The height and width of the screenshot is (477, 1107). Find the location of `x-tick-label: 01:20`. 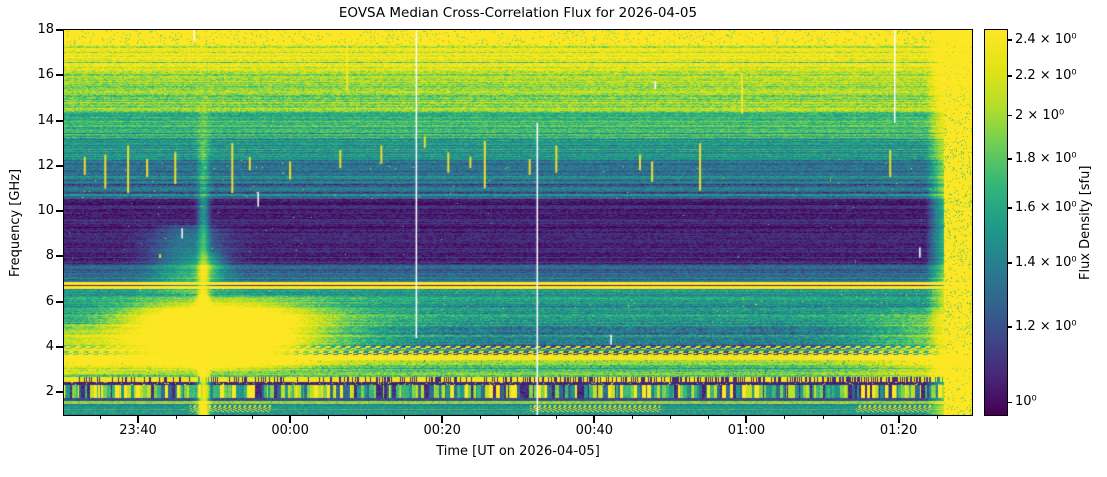

x-tick-label: 01:20 is located at coordinates (898, 430).